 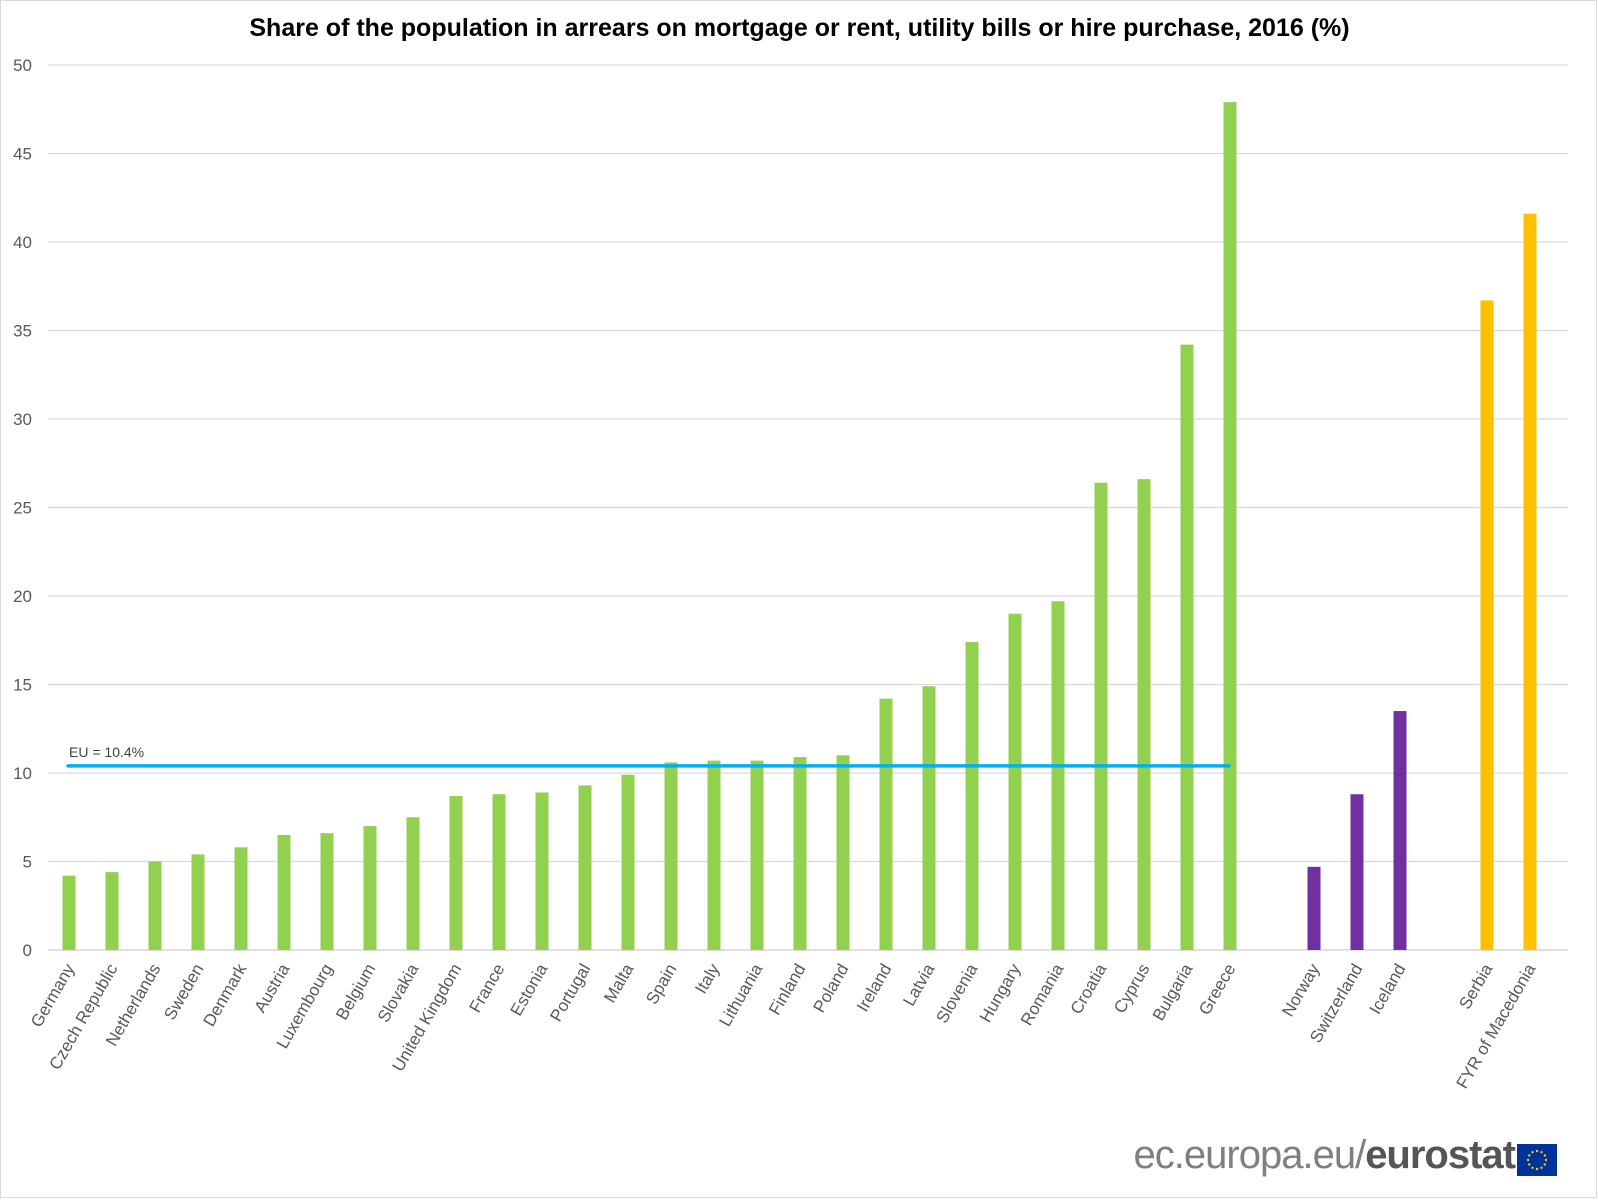 What do you see at coordinates (155, 905) in the screenshot?
I see `bar-netherlands` at bounding box center [155, 905].